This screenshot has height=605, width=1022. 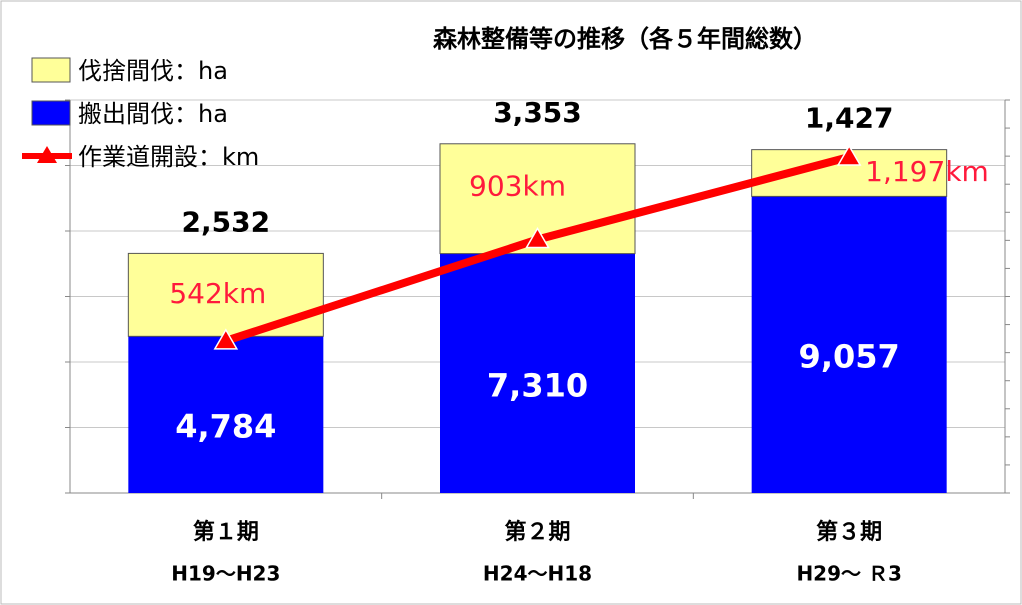 I want to click on legend-marker, so click(x=47, y=154).